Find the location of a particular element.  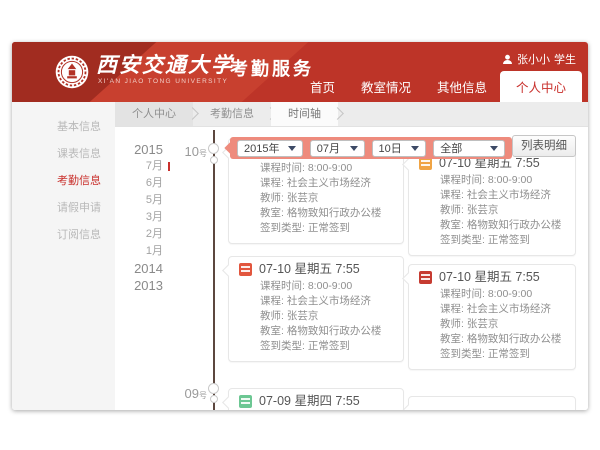

sidebar-item: 课表信息 is located at coordinates (63, 154).